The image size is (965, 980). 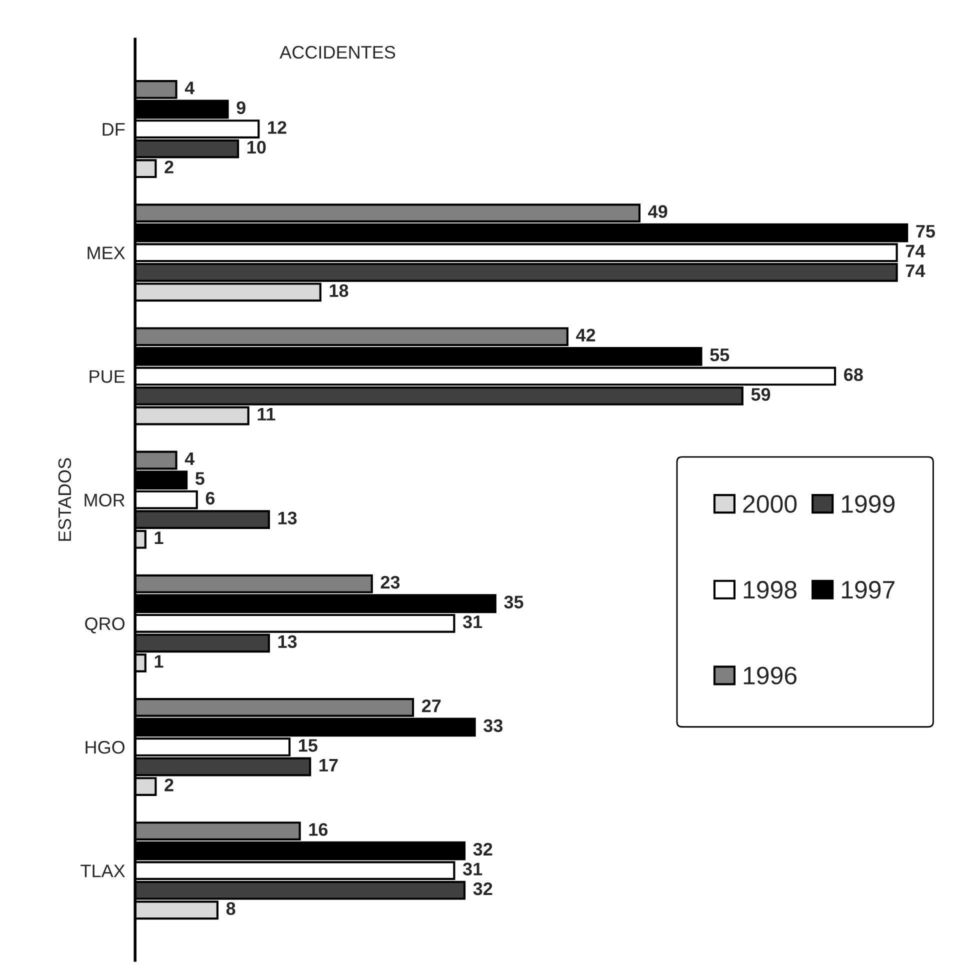 I want to click on data-label: 17, so click(x=329, y=765).